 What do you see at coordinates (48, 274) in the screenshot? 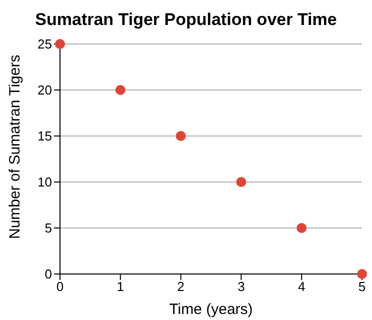
I see `y-tick-label: 0` at bounding box center [48, 274].